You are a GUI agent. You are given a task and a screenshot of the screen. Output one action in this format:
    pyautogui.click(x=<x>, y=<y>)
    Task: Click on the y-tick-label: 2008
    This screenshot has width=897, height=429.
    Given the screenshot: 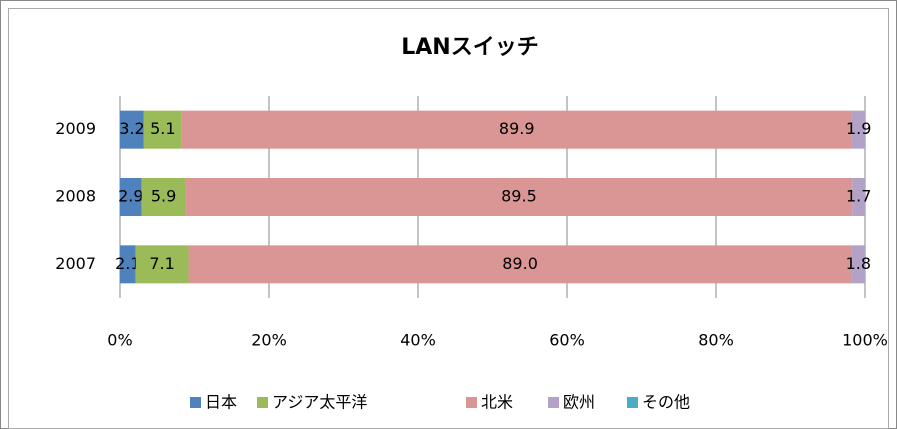 What is the action you would take?
    pyautogui.click(x=75, y=196)
    